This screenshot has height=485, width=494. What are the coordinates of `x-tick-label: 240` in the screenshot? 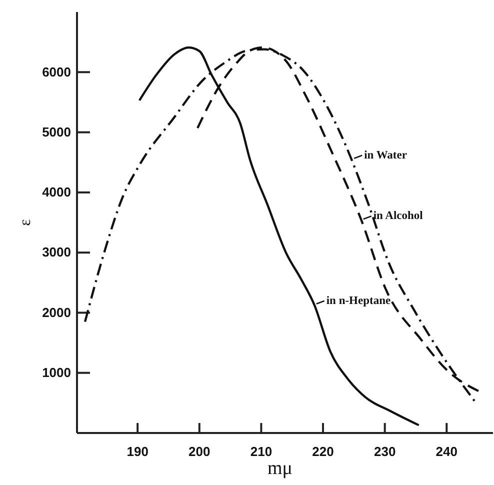 It's located at (447, 452).